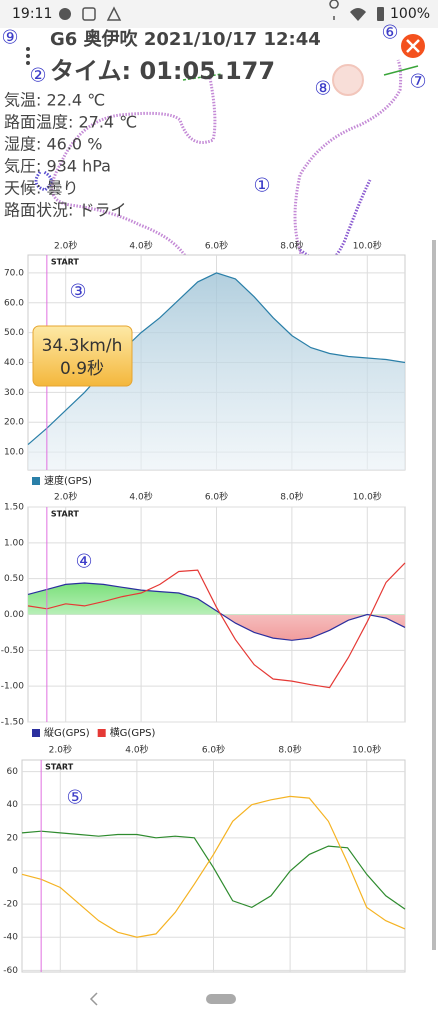 Image resolution: width=438 pixels, height=1024 pixels. What do you see at coordinates (389, 33) in the screenshot?
I see `marker-label: ⑥` at bounding box center [389, 33].